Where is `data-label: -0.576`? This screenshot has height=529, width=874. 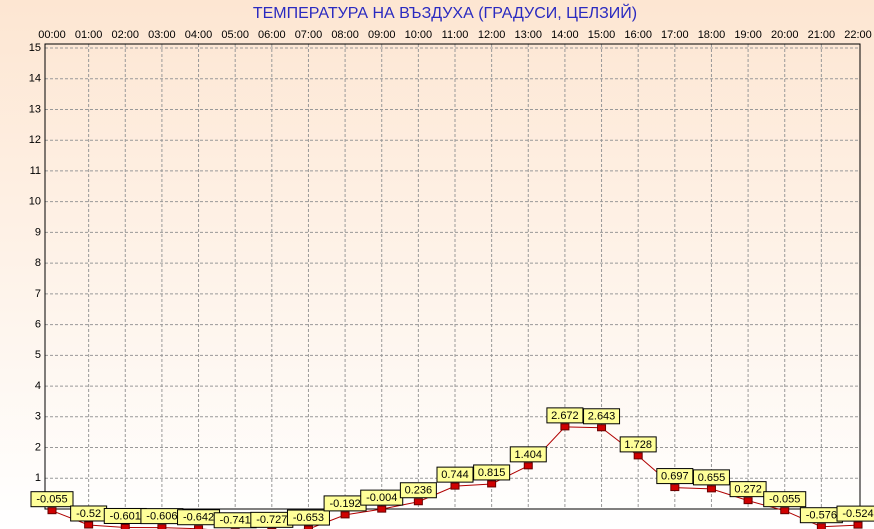 data-label: -0.576 is located at coordinates (821, 516).